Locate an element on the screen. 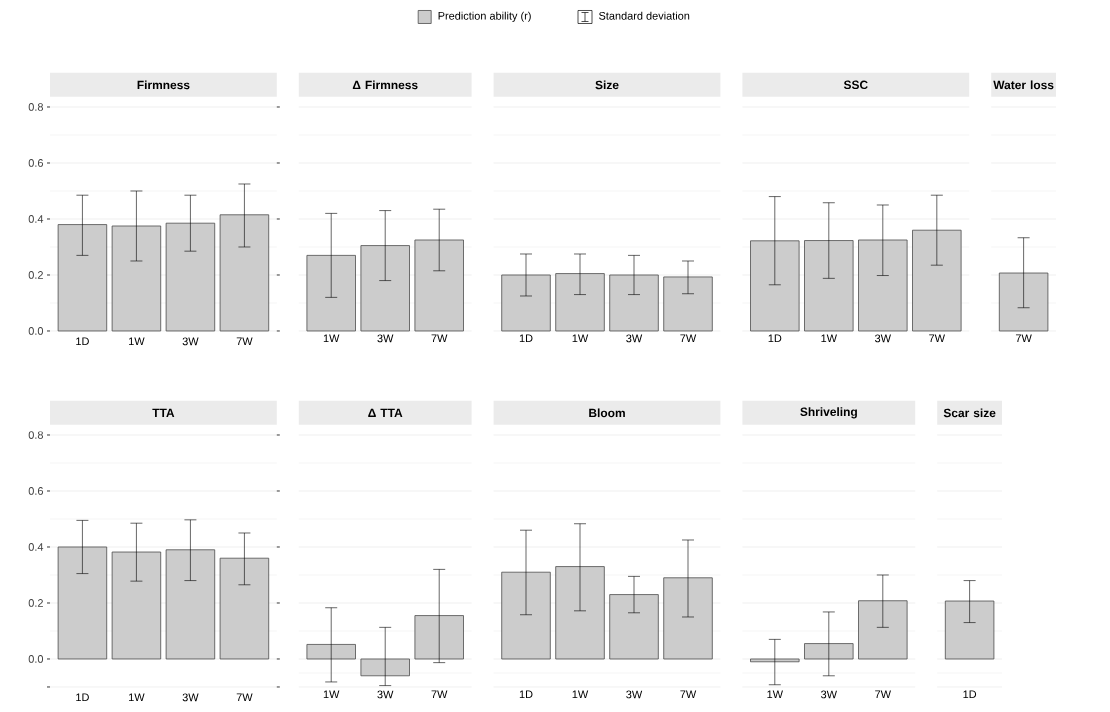  chart-title: Bloom is located at coordinates (607, 413).